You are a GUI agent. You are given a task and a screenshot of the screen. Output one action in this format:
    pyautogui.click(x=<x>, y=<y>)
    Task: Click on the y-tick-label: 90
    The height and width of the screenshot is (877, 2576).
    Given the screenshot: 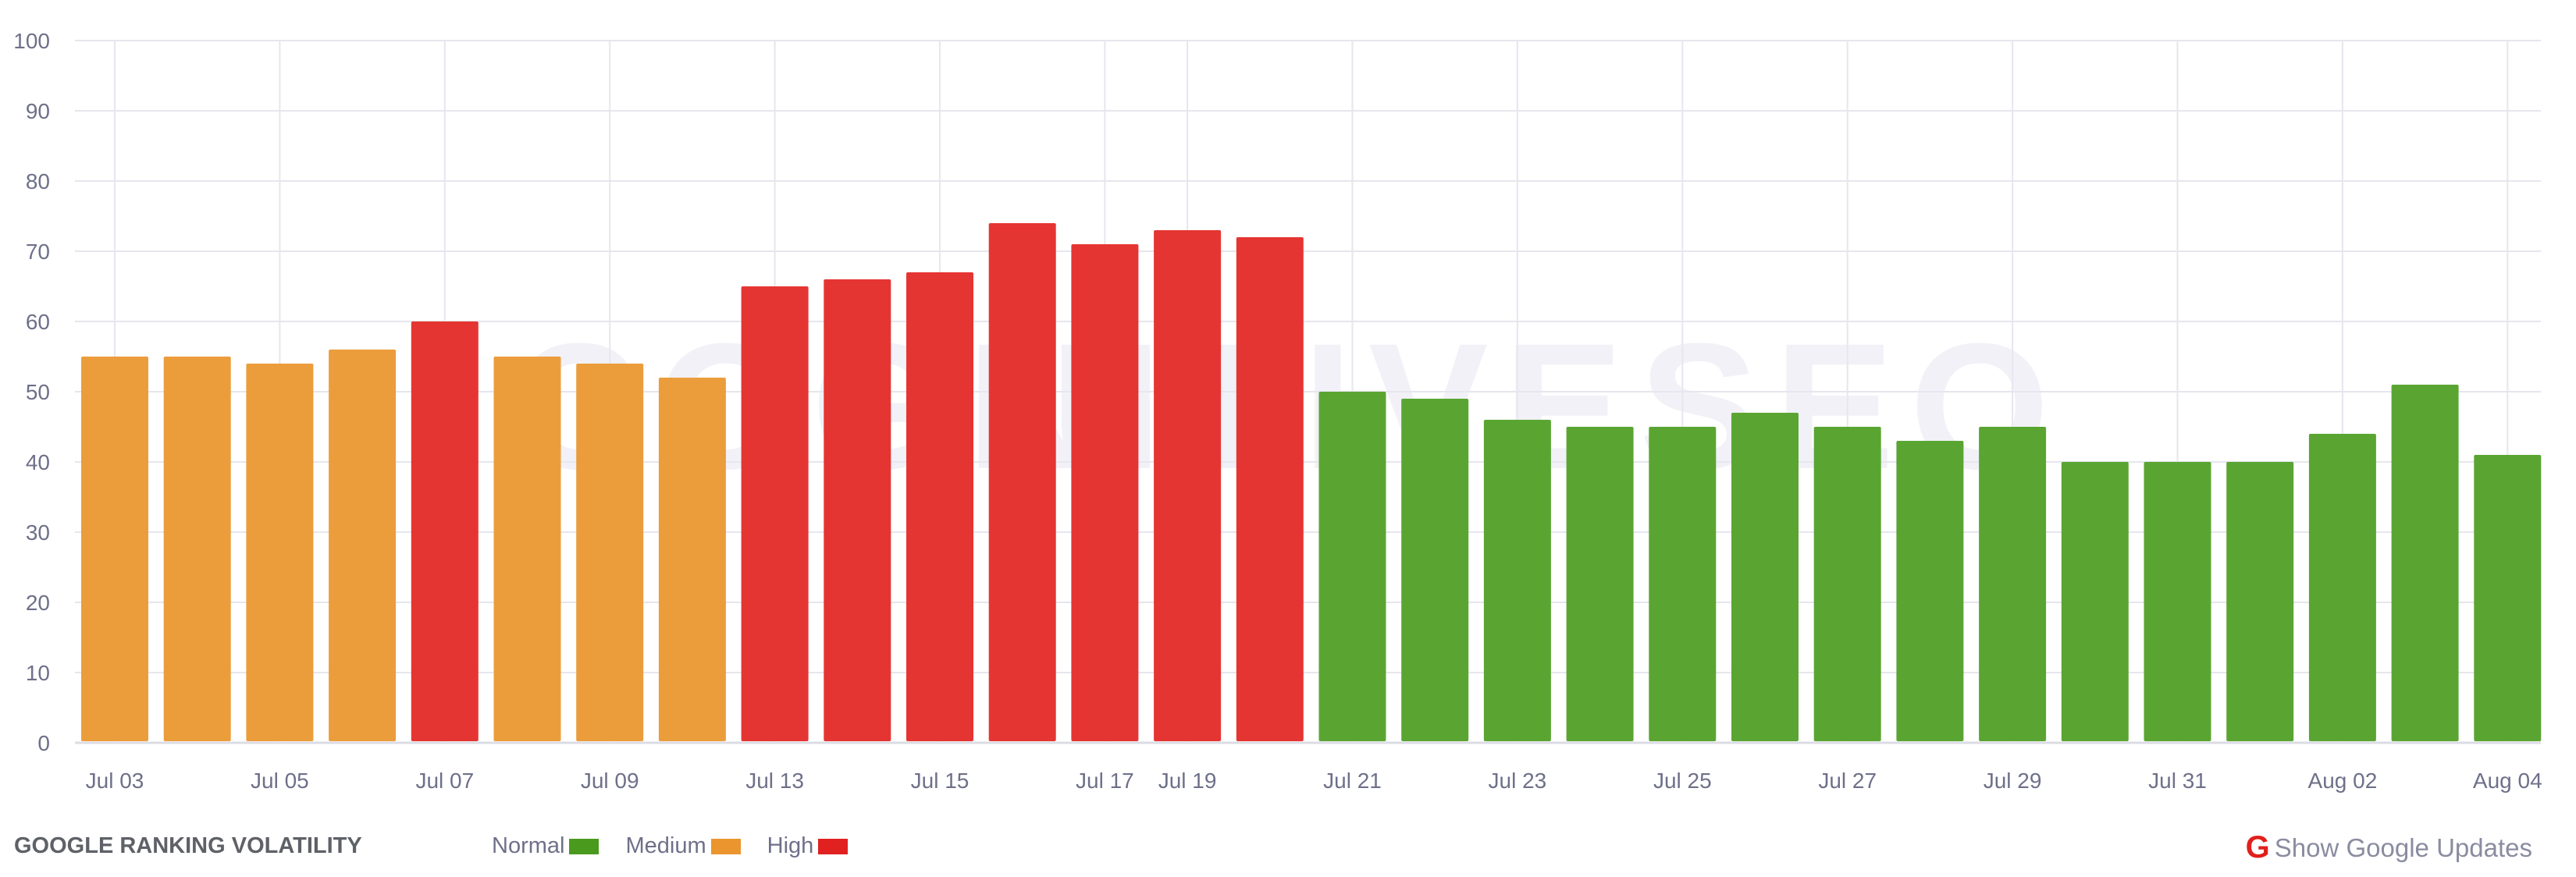 What is the action you would take?
    pyautogui.click(x=38, y=111)
    